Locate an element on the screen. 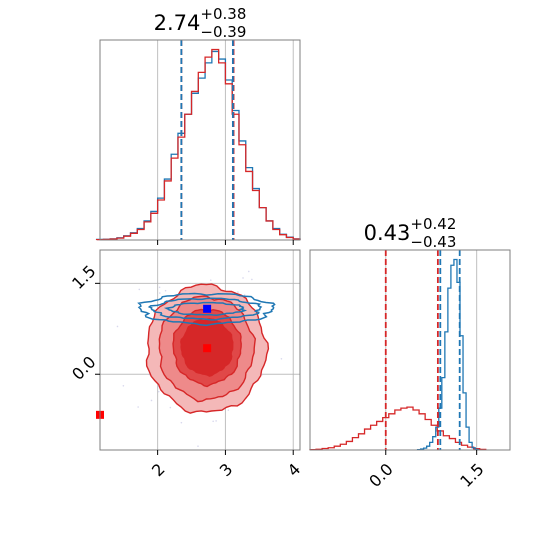  p1-quantile-lines is located at coordinates (207, 140).